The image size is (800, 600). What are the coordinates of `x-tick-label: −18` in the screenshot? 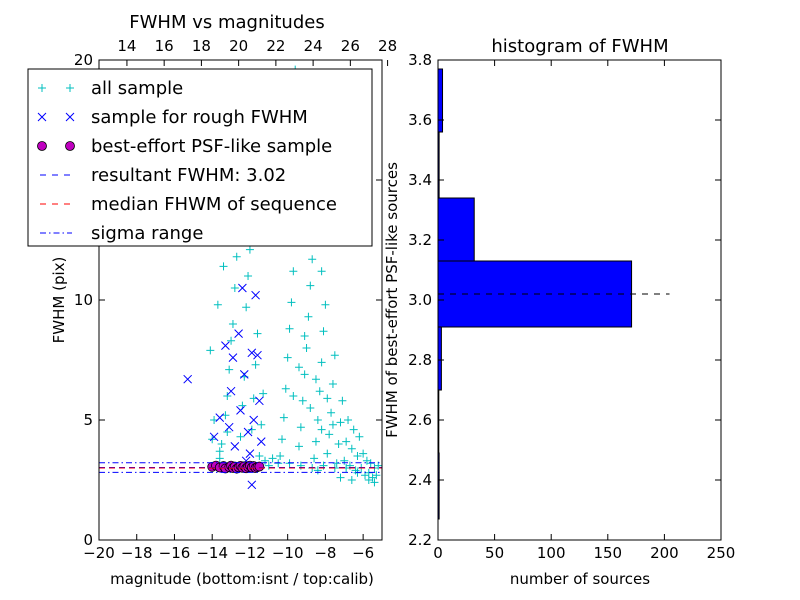 It's located at (137, 553).